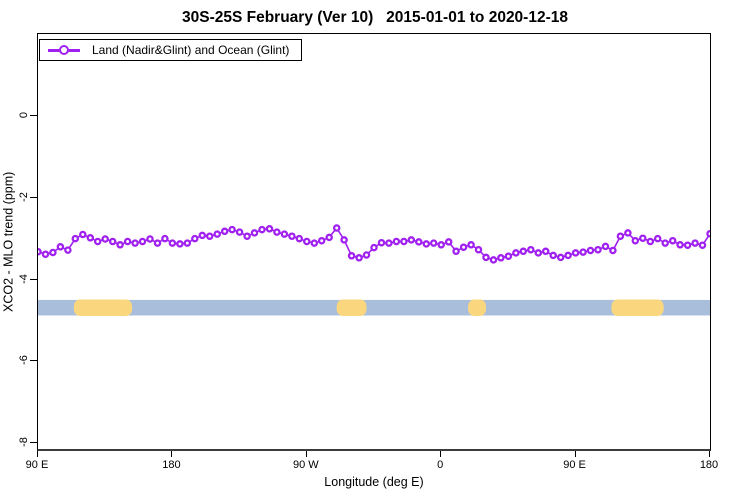 This screenshot has height=500, width=750. I want to click on y-axis-tick-label: -8, so click(24, 442).